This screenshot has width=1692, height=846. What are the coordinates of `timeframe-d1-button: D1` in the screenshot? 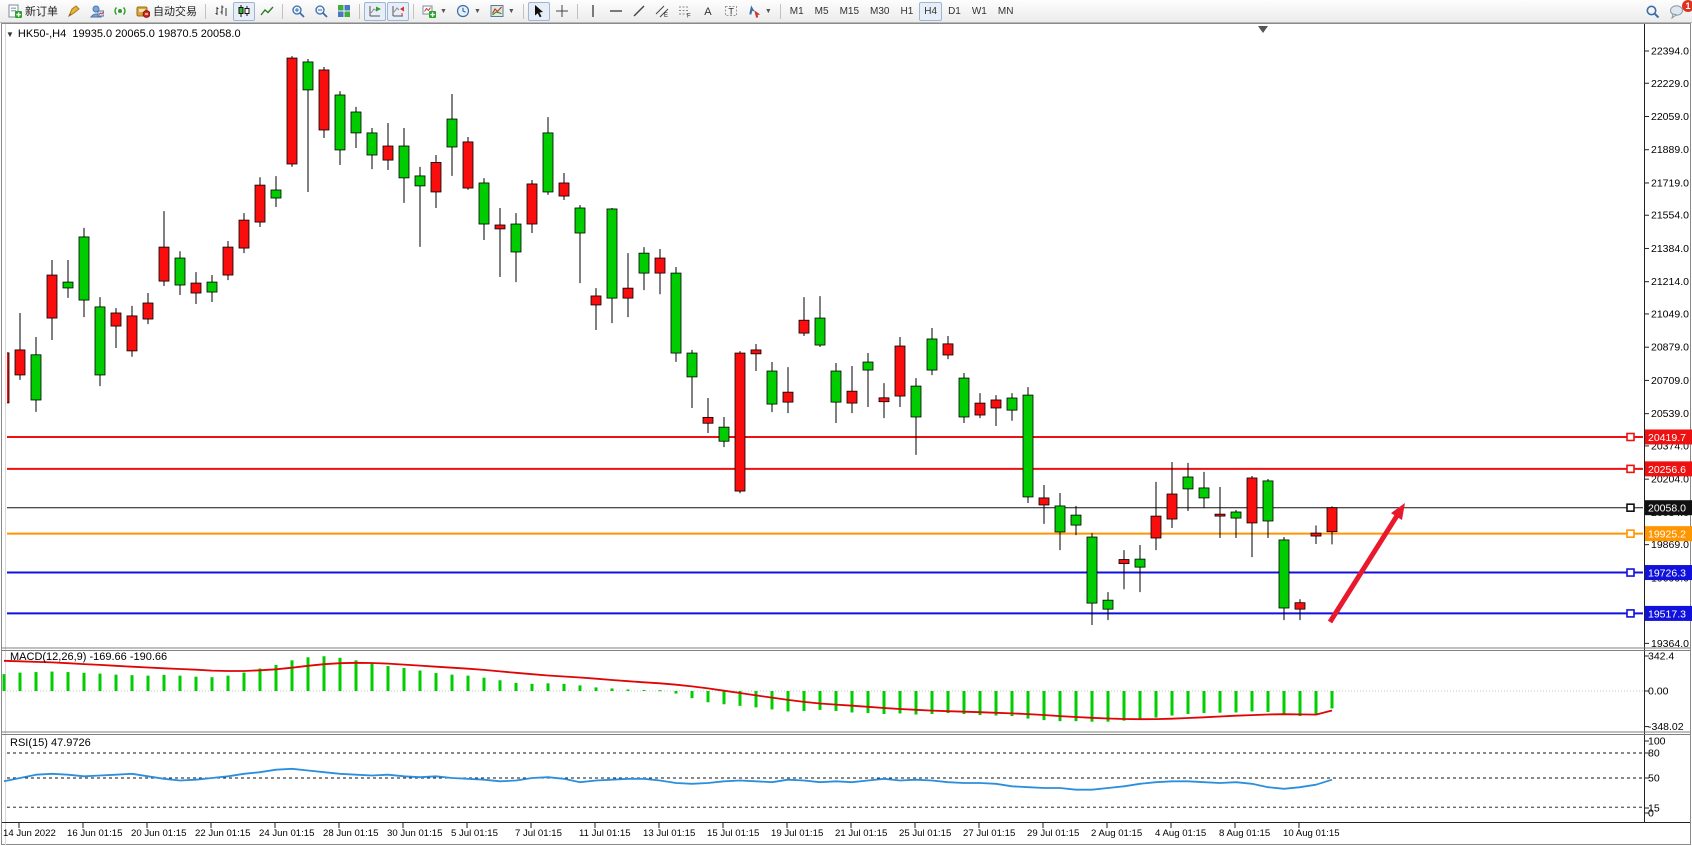 It's located at (954, 11).